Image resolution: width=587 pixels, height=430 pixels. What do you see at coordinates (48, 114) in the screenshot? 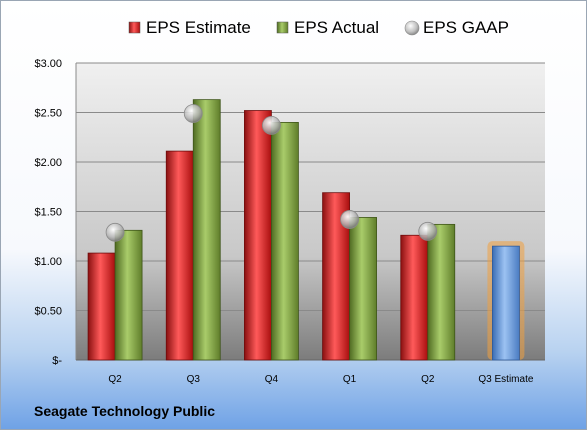
I see `y-tick-label: $2.50` at bounding box center [48, 114].